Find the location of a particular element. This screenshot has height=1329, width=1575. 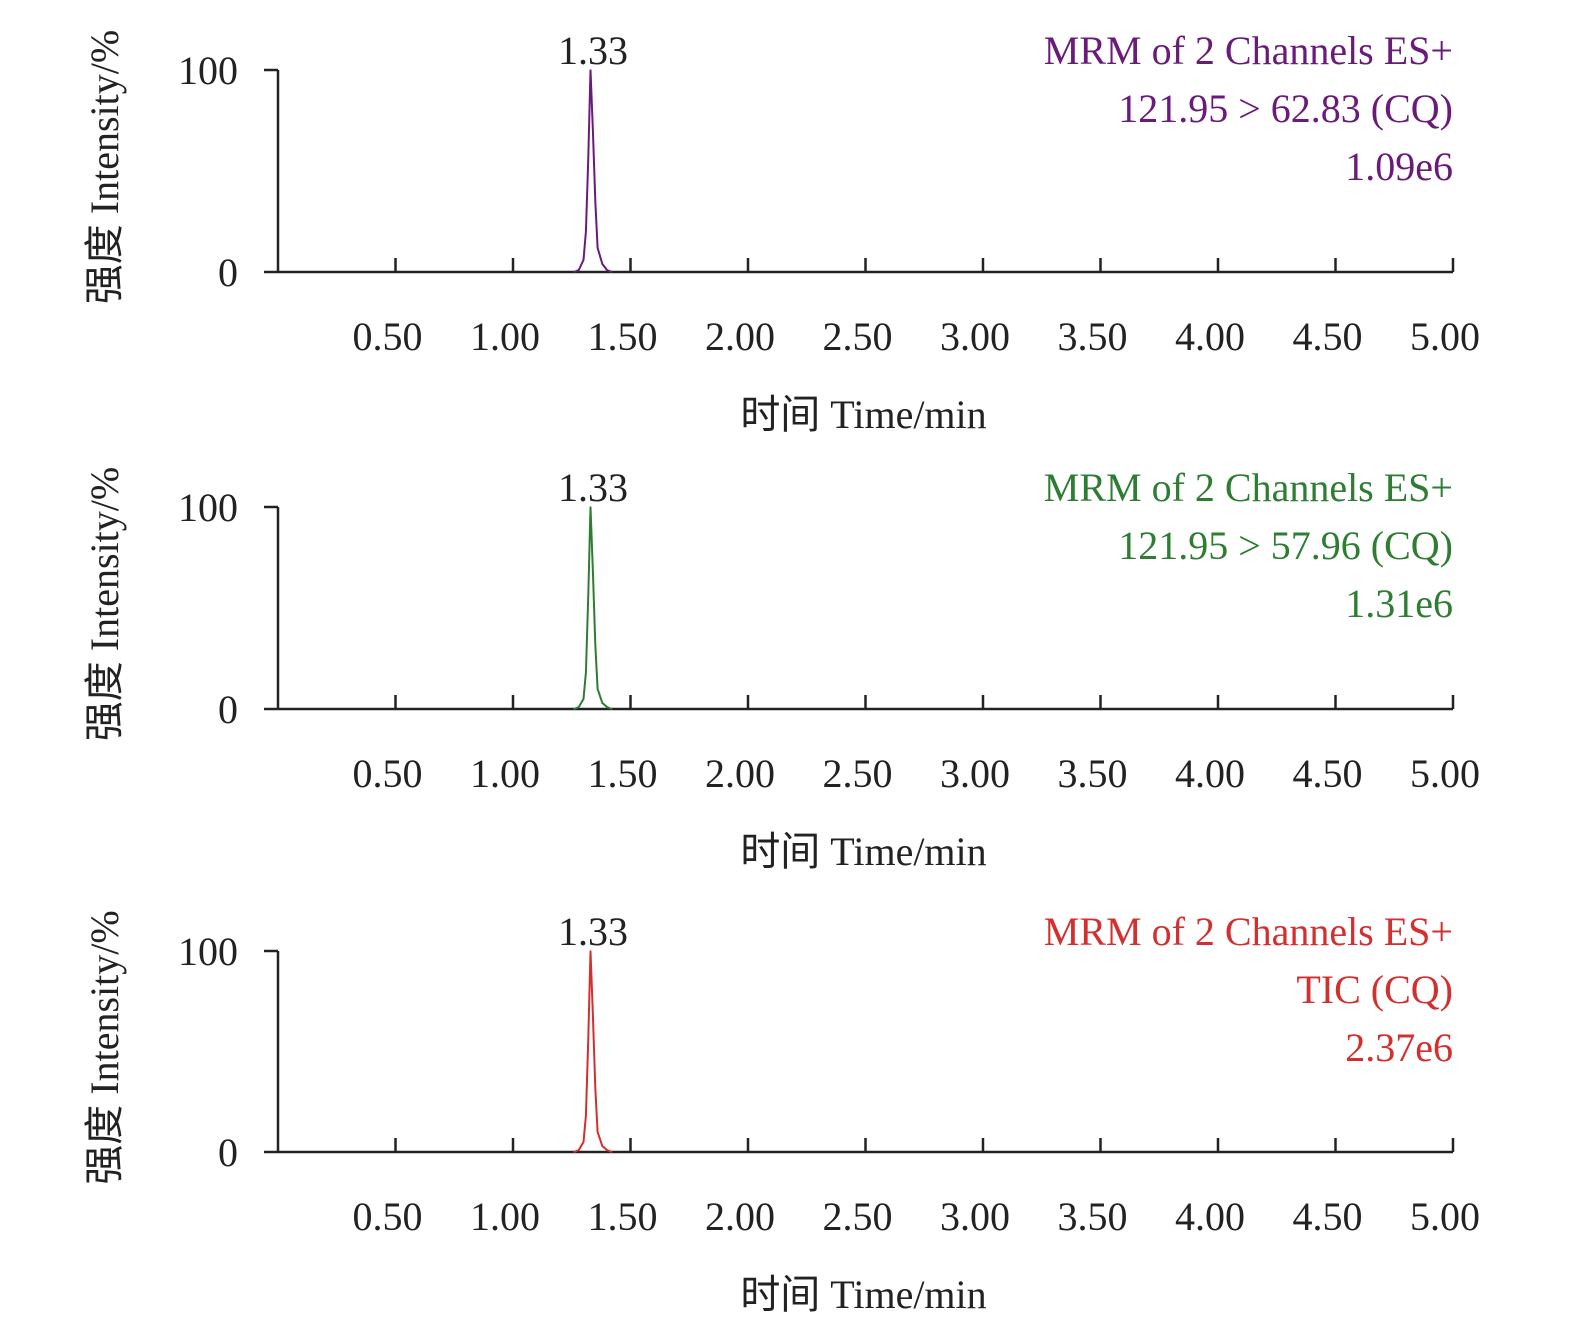

annotation-line: 121.95 > 62.83 (CQ) is located at coordinates (1285, 108).